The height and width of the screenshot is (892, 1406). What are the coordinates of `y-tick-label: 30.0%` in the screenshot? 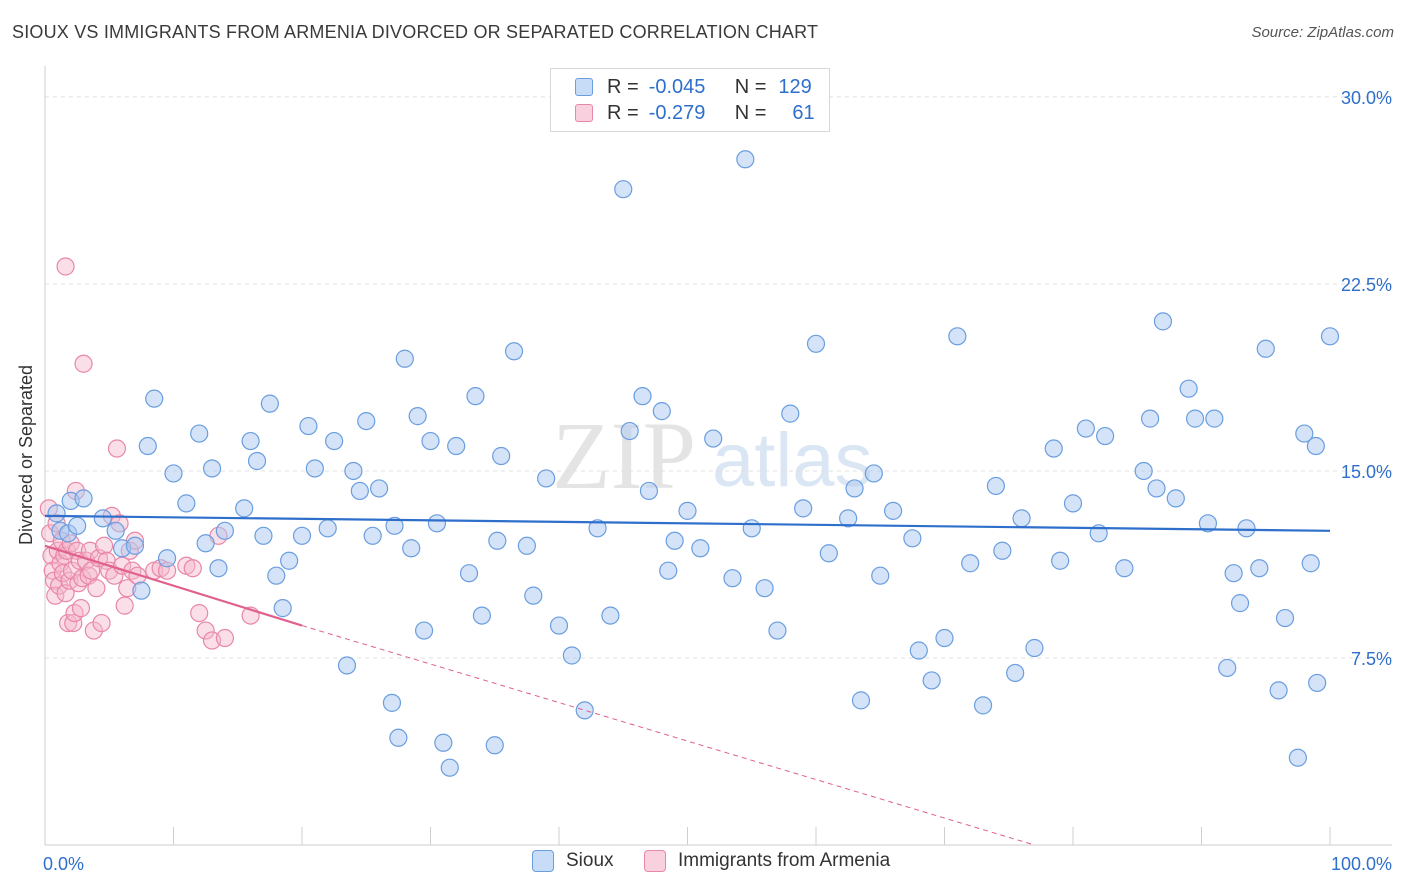 It's located at (1366, 98).